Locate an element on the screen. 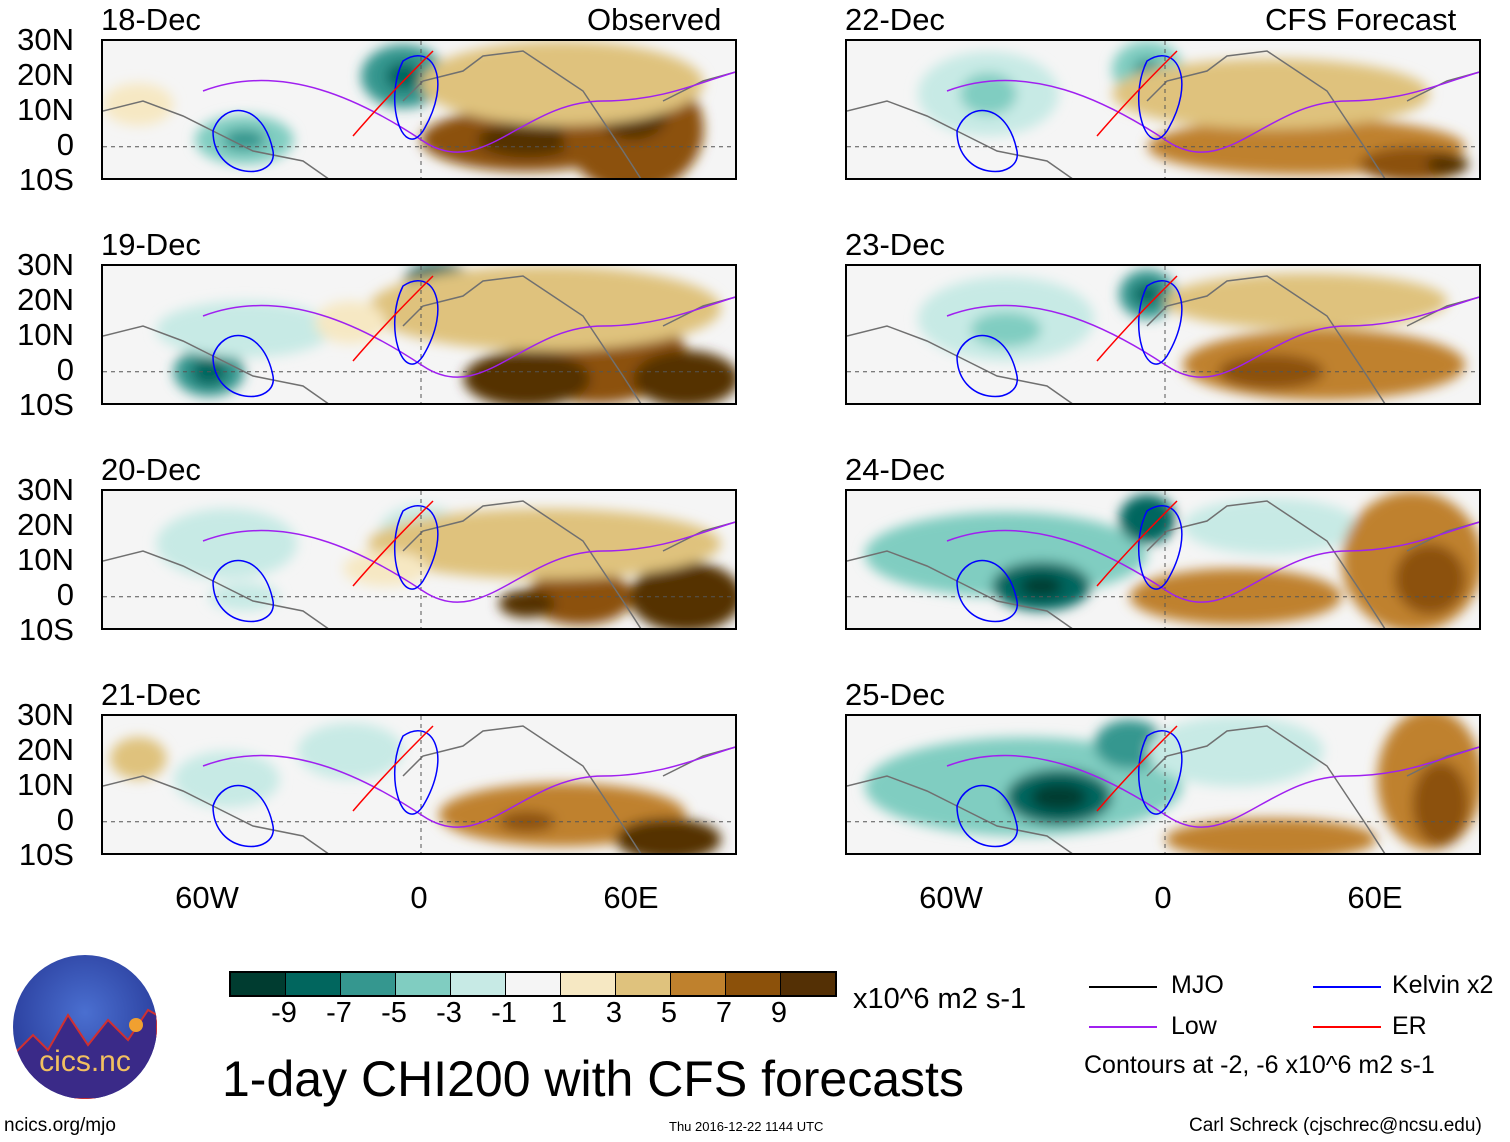 The image size is (1510, 1142). panel-date: 19-Dec is located at coordinates (151, 244).